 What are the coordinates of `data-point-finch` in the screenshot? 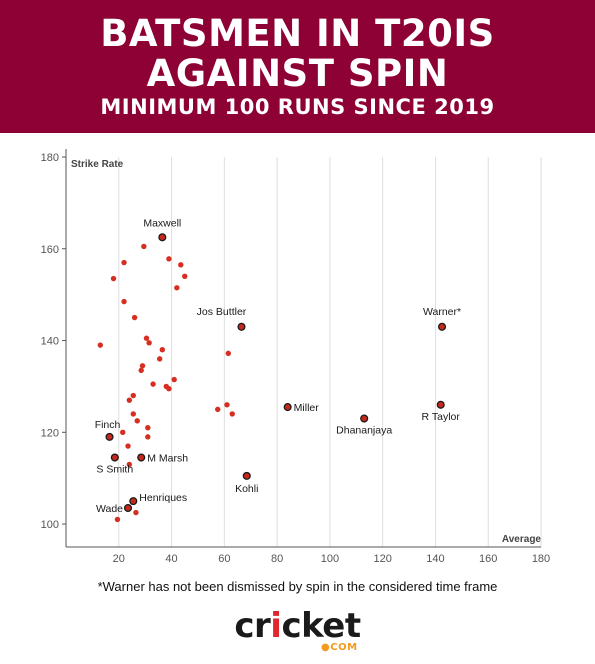 It's located at (109, 436).